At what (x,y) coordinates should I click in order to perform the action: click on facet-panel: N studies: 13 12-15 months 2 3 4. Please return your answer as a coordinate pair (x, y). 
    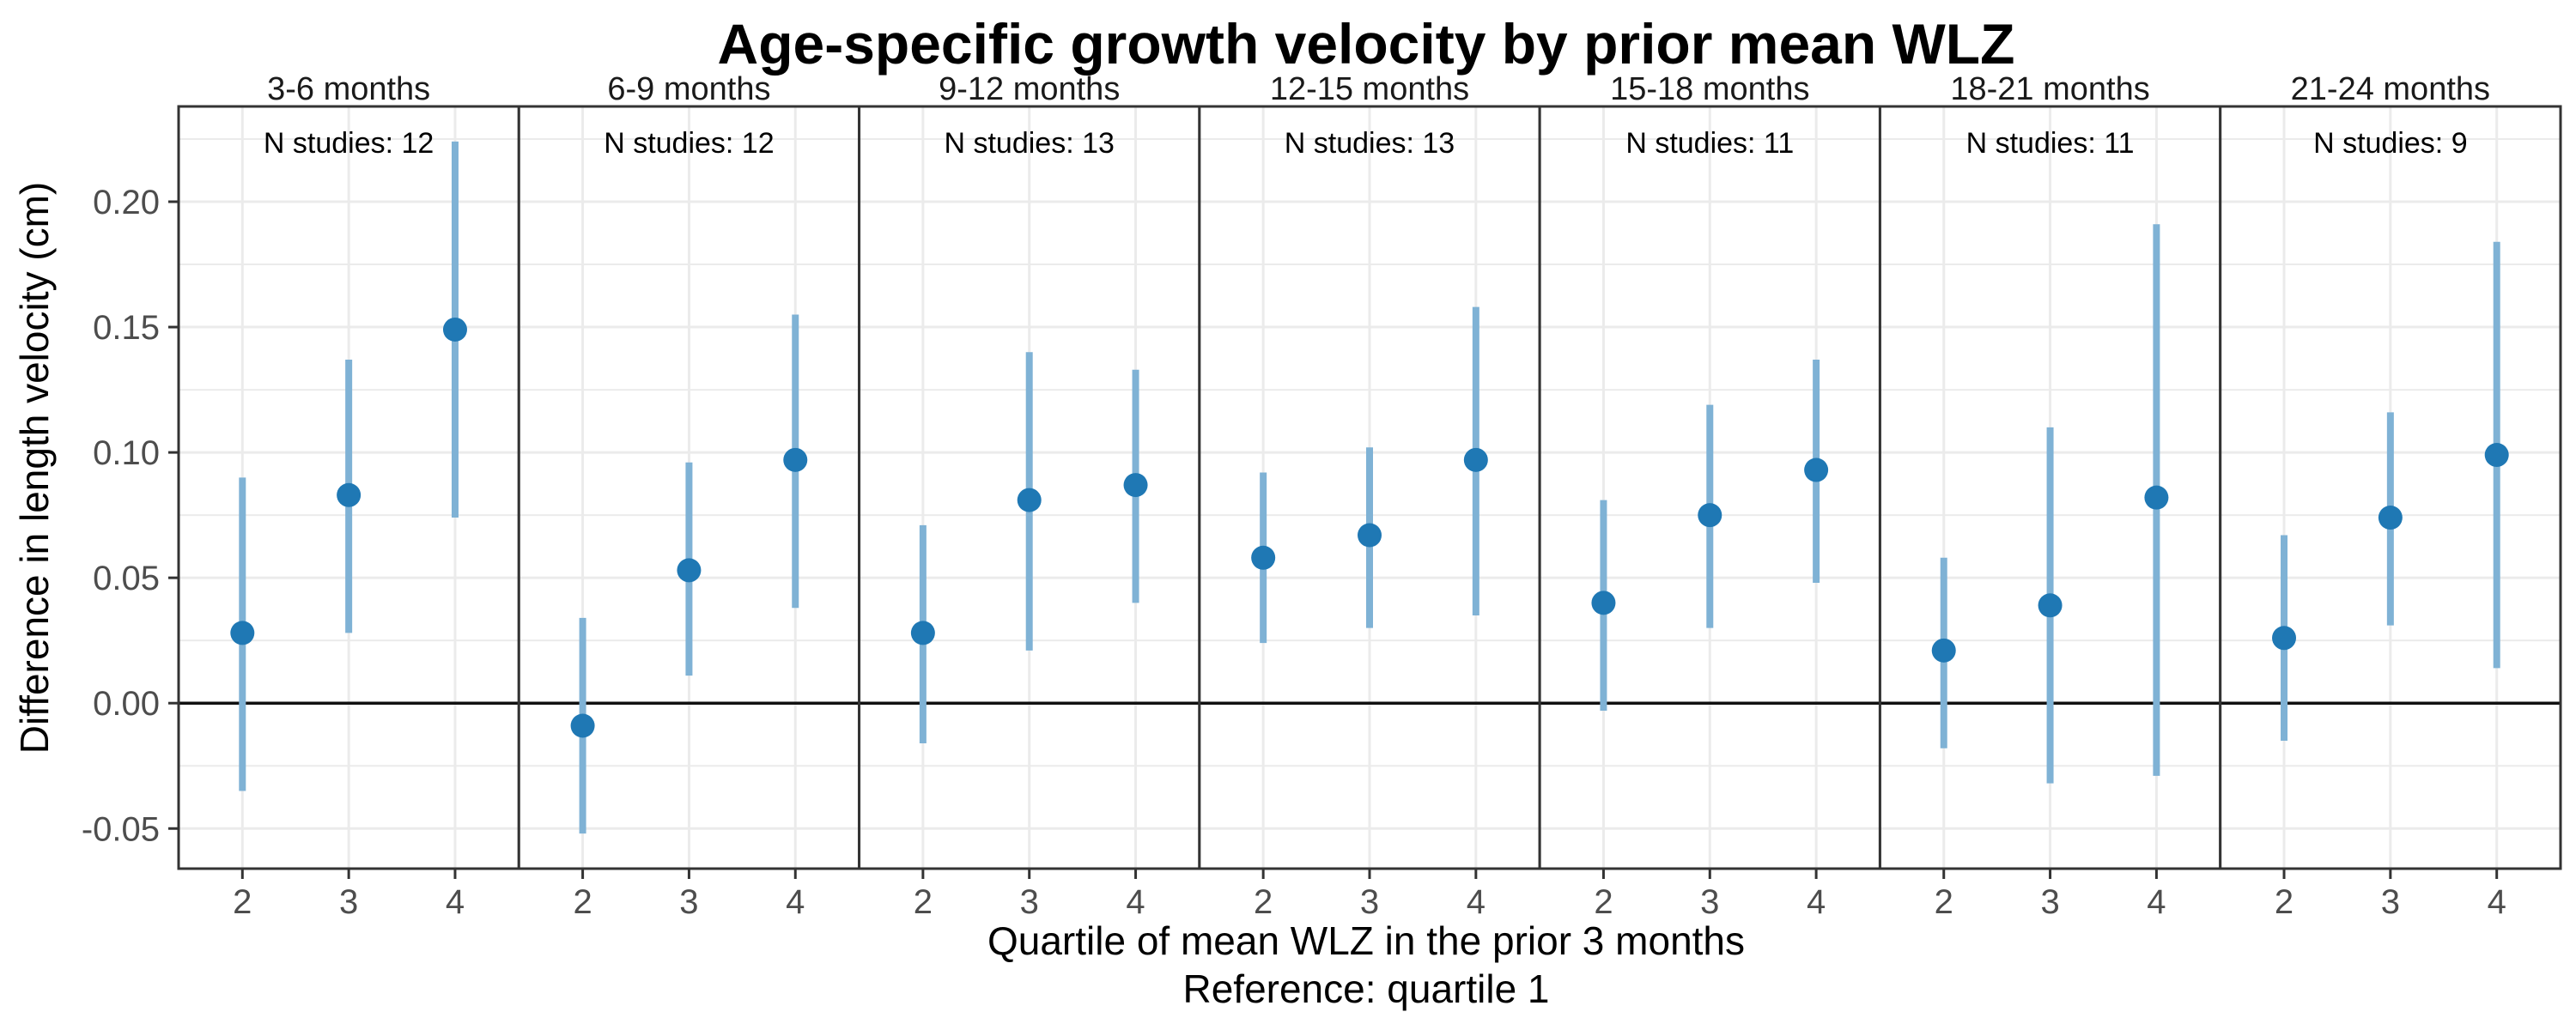
    Looking at the image, I should click on (1369, 496).